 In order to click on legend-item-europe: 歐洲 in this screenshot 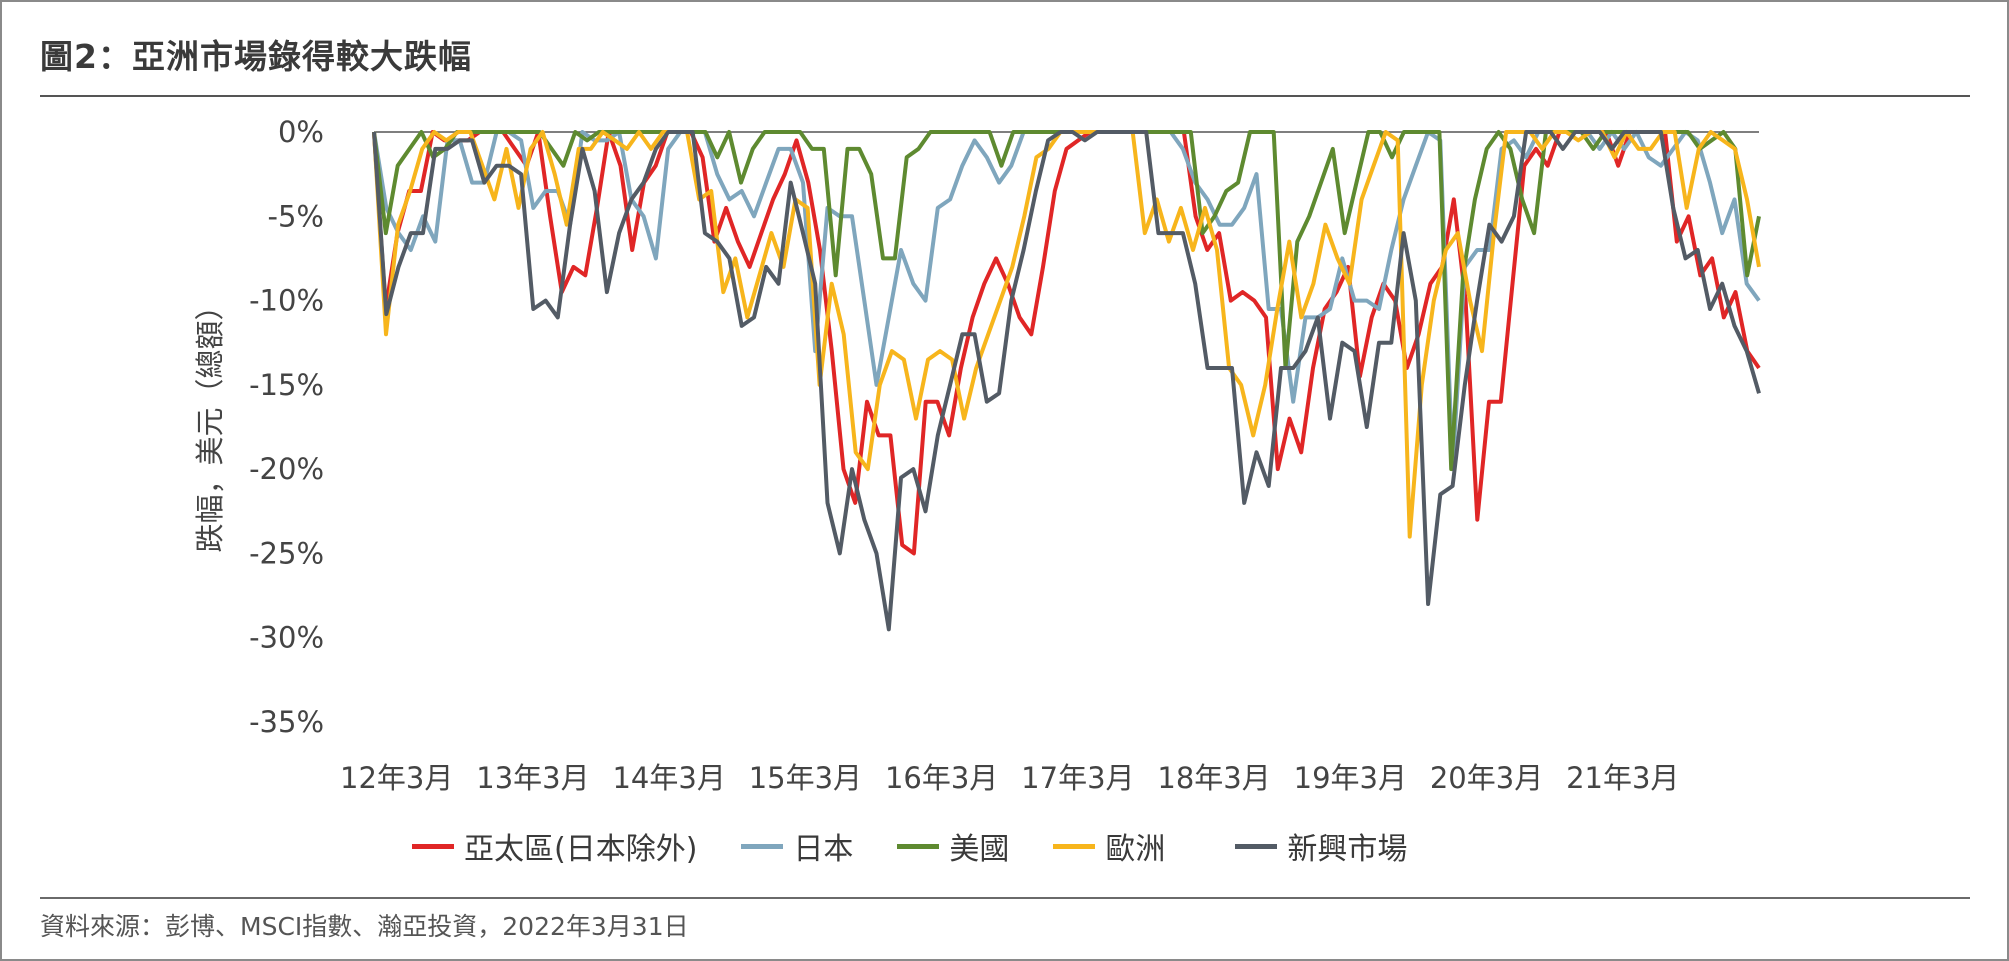, I will do `click(1109, 846)`.